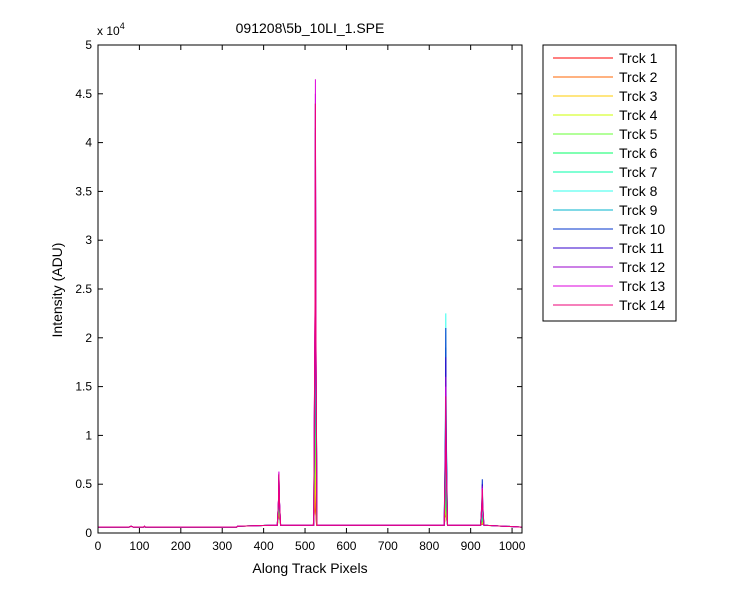 This screenshot has height=600, width=750. What do you see at coordinates (111, 29) in the screenshot?
I see `y-axis-multiplier: x 104` at bounding box center [111, 29].